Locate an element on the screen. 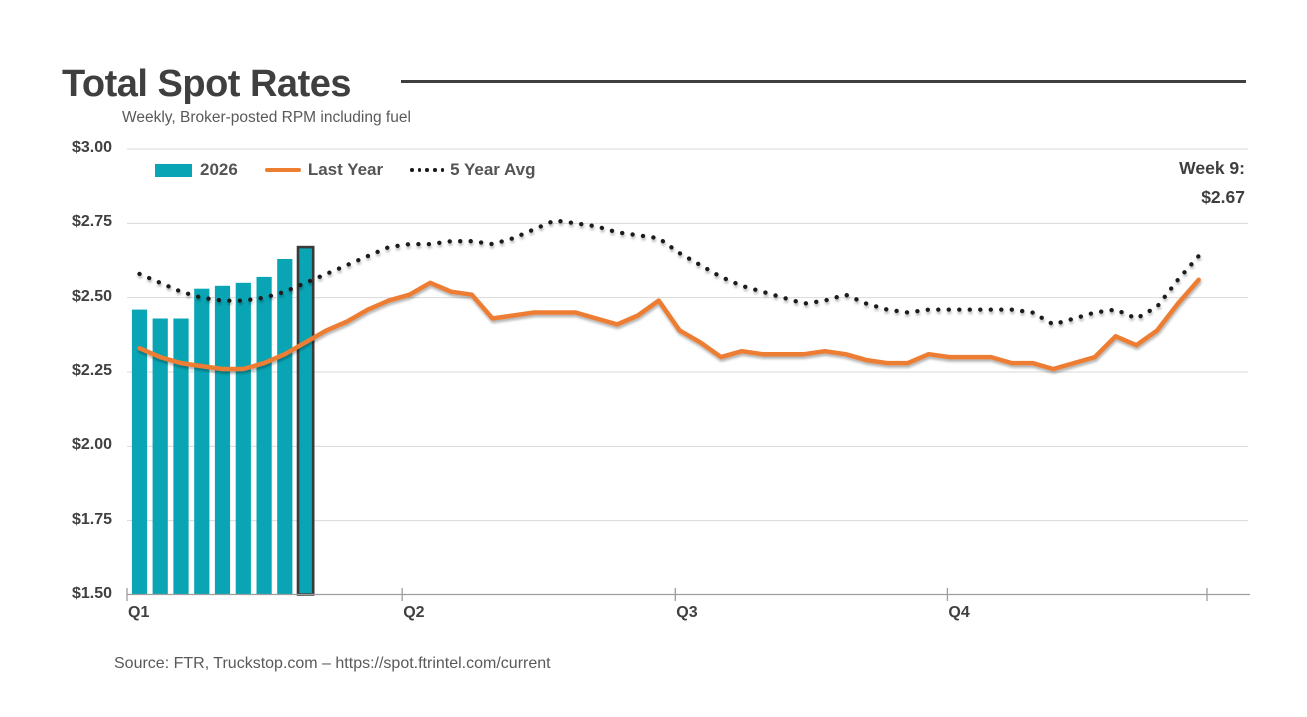 Image resolution: width=1307 pixels, height=717 pixels. bar-2026-w9 is located at coordinates (305, 420).